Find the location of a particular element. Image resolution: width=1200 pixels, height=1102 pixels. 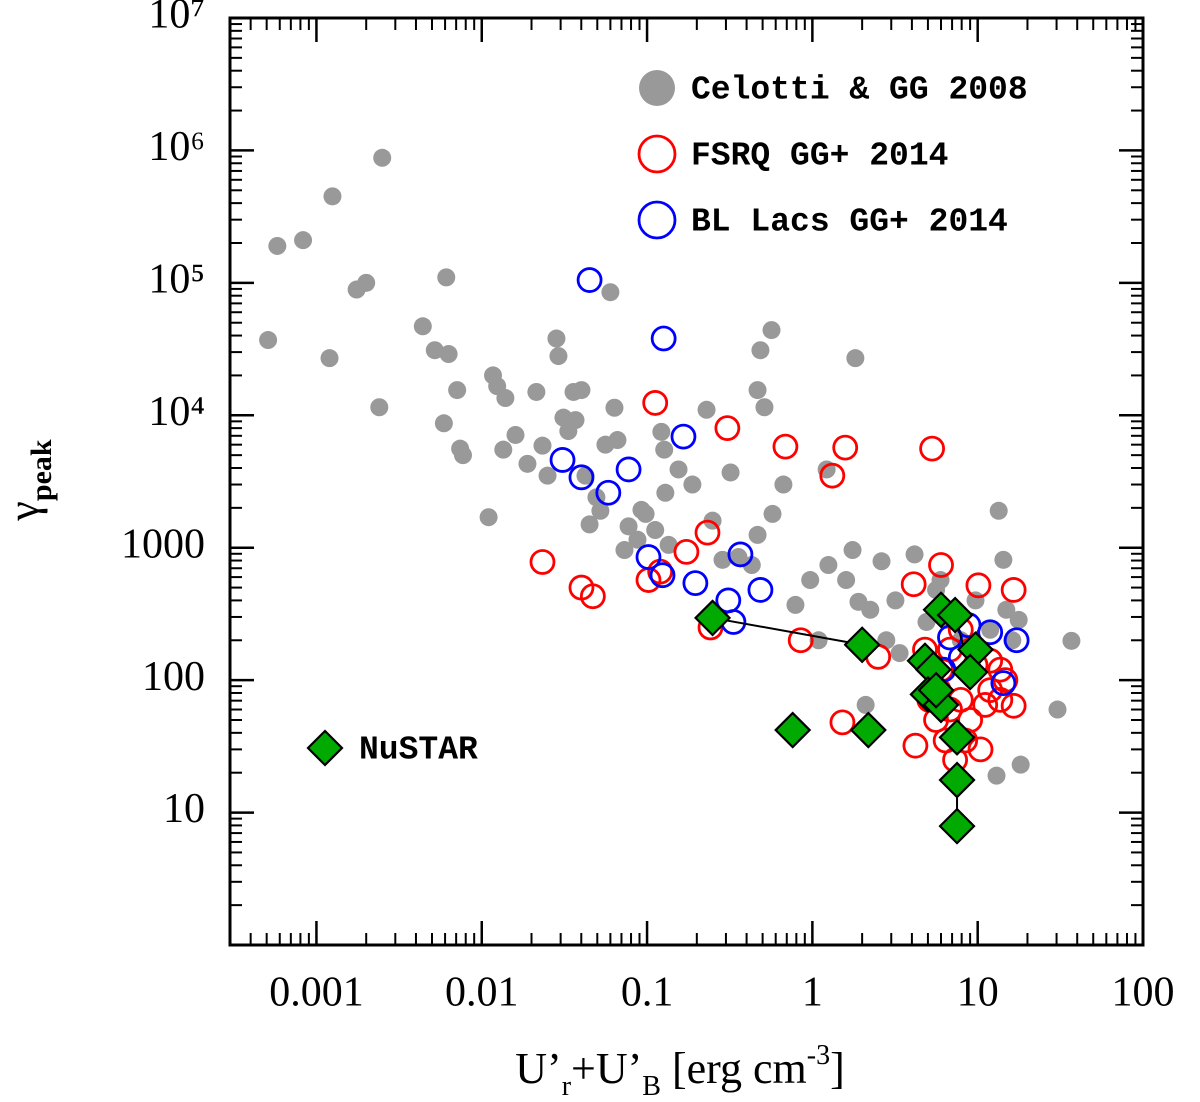

legend-item: FSRQ GG+ 2014 is located at coordinates (792, 154).